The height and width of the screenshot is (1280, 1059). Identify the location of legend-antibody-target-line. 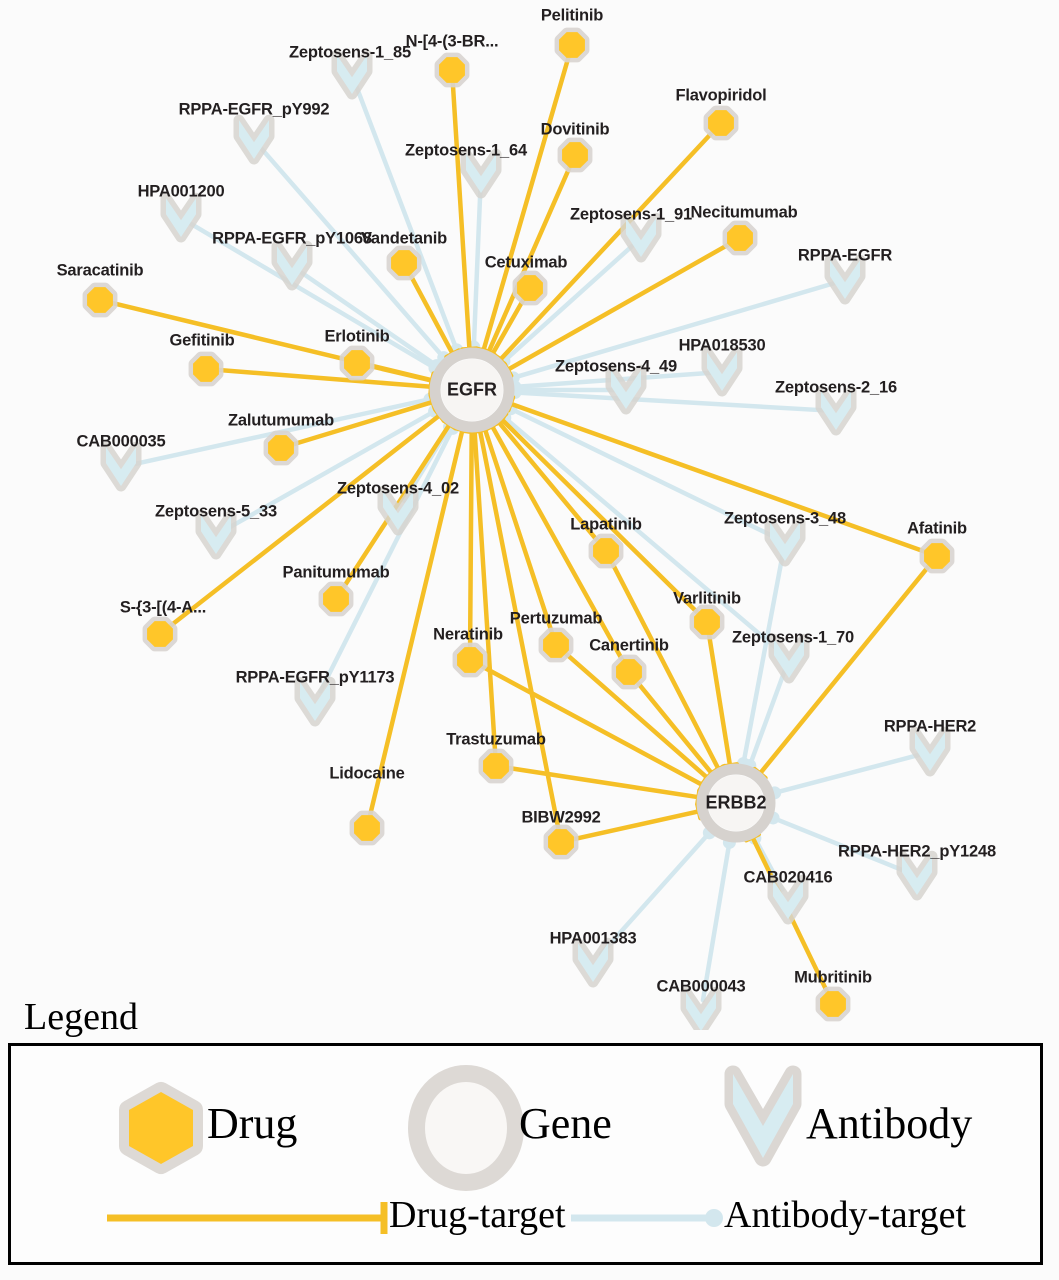
(647, 1218).